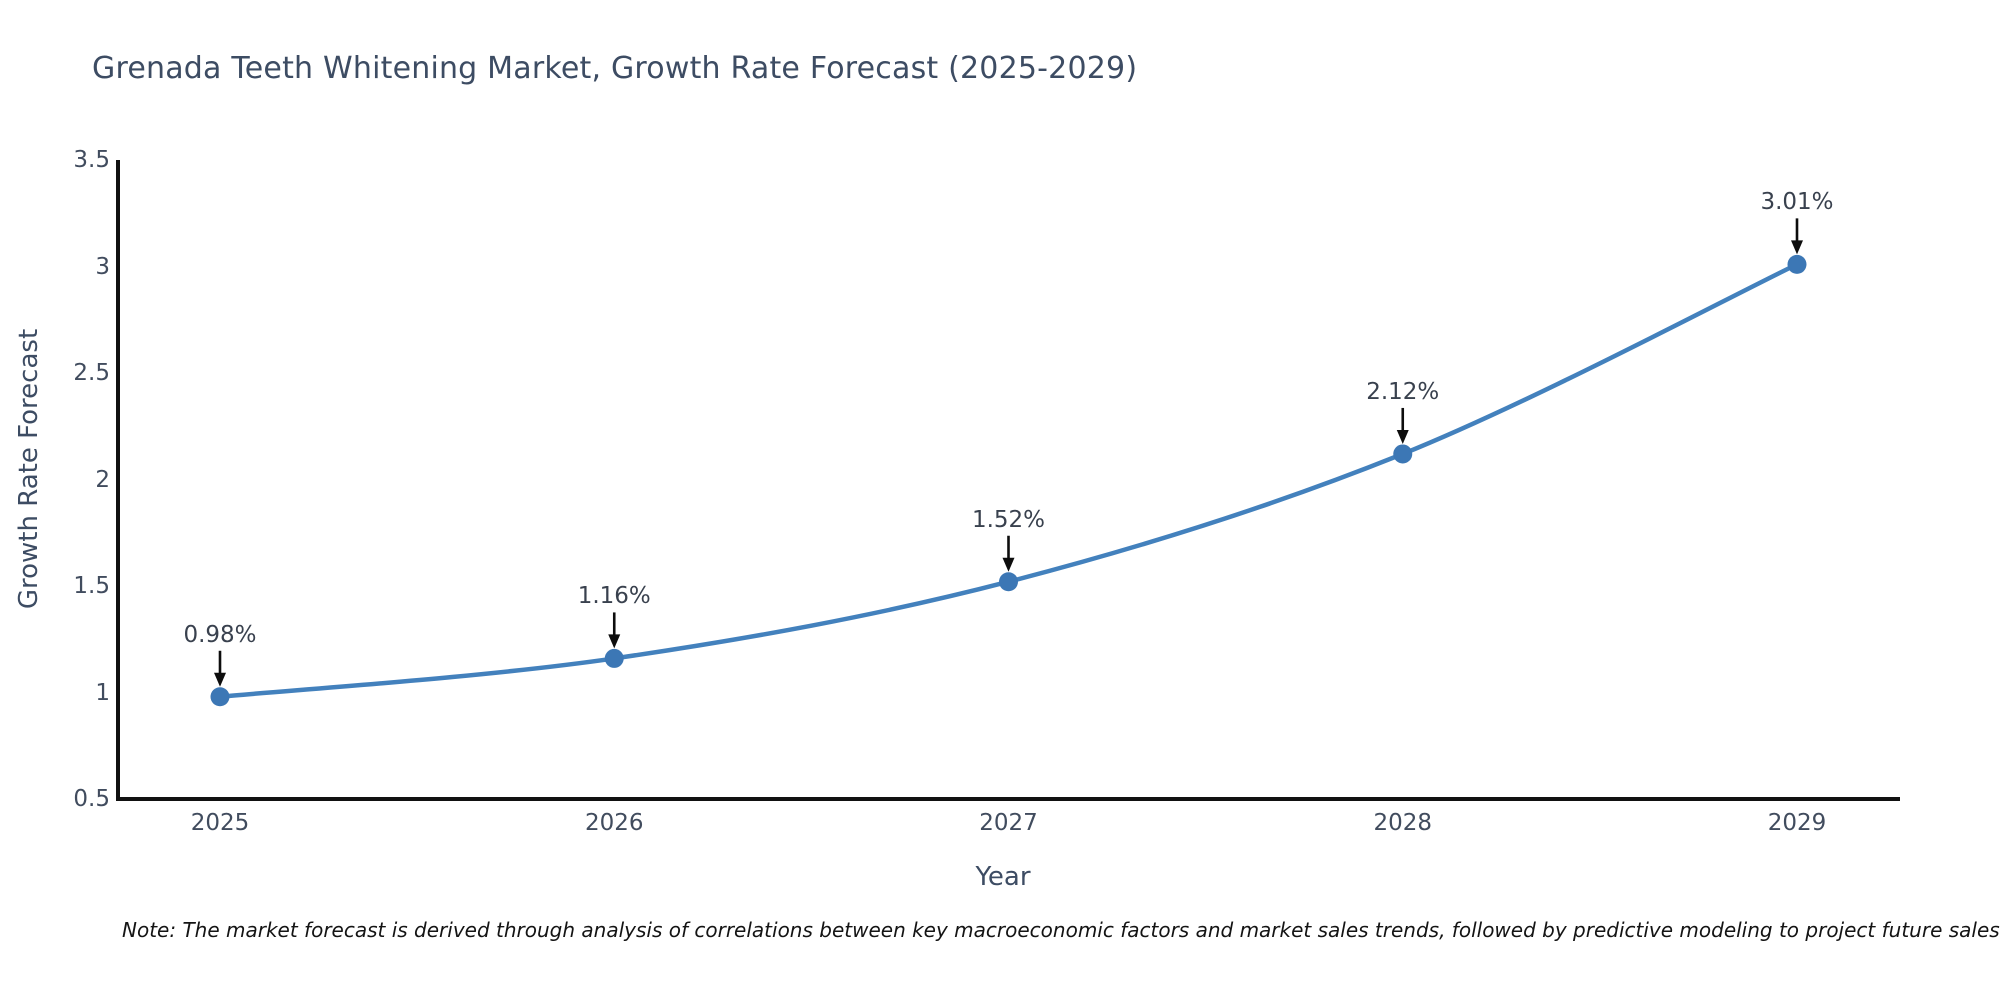 The width and height of the screenshot is (2000, 1000). Describe the element at coordinates (91, 586) in the screenshot. I see `y-tick-label: 1.5` at that location.